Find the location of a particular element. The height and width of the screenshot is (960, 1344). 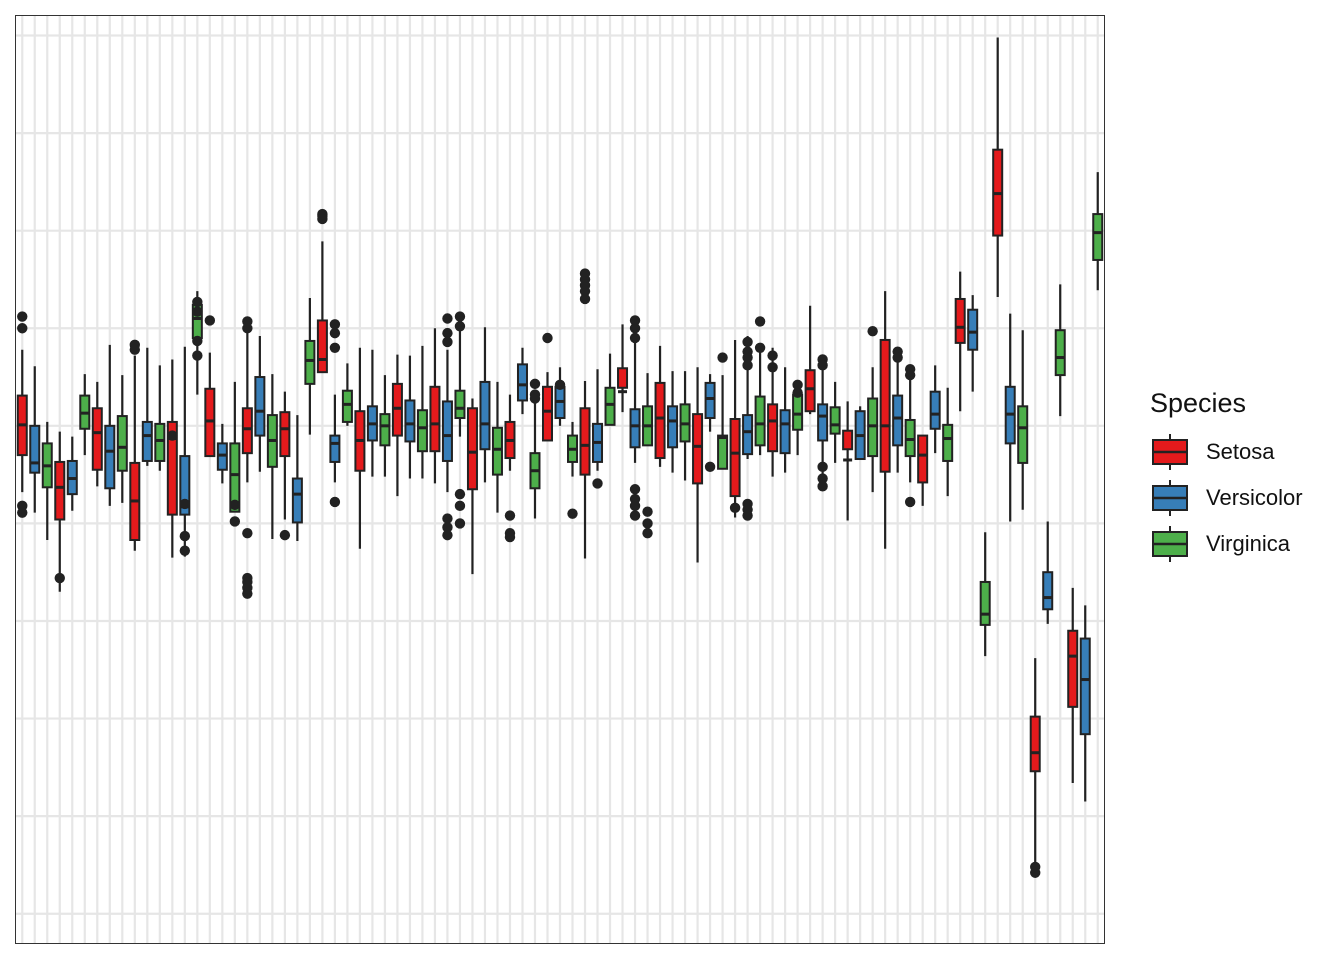

legend: Species Setosa Versicolor Virginica is located at coordinates (1226, 477).